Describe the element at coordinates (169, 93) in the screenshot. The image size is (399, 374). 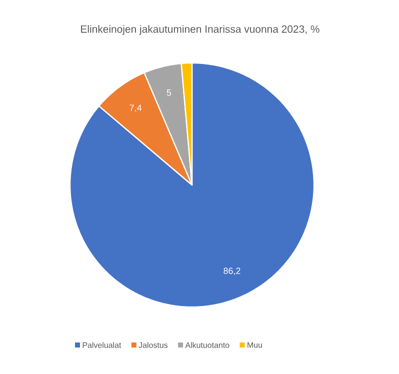
I see `data-label: 5` at that location.